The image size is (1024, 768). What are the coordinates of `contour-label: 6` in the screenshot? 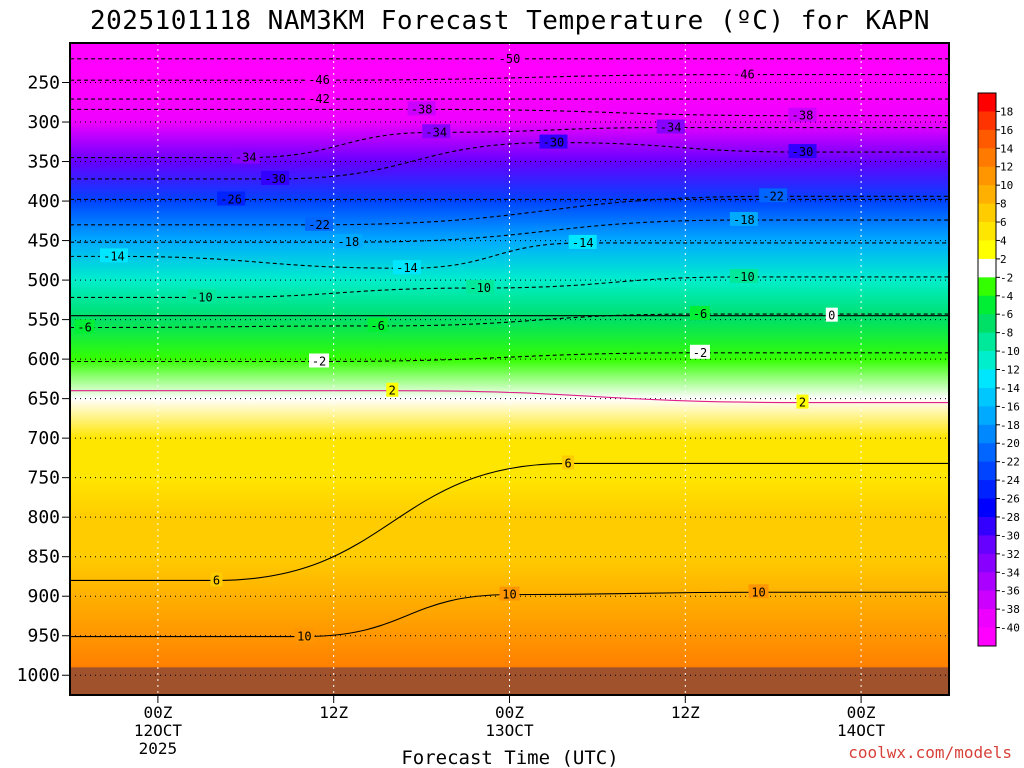 It's located at (216, 580).